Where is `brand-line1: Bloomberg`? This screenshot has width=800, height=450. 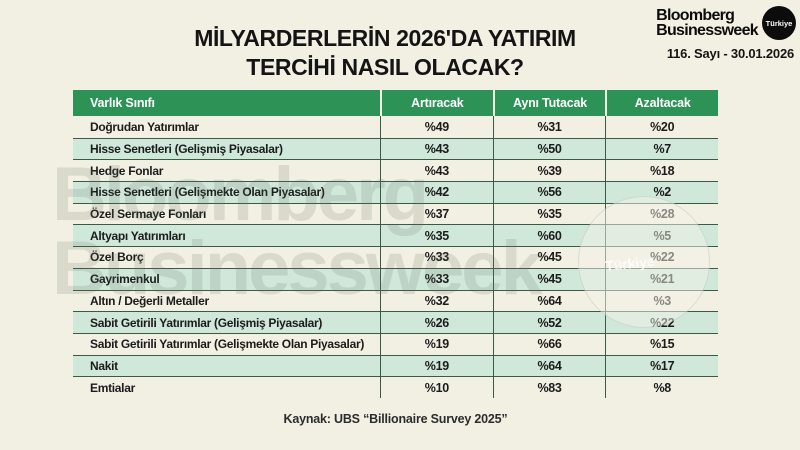
brand-line1: Bloomberg is located at coordinates (695, 15).